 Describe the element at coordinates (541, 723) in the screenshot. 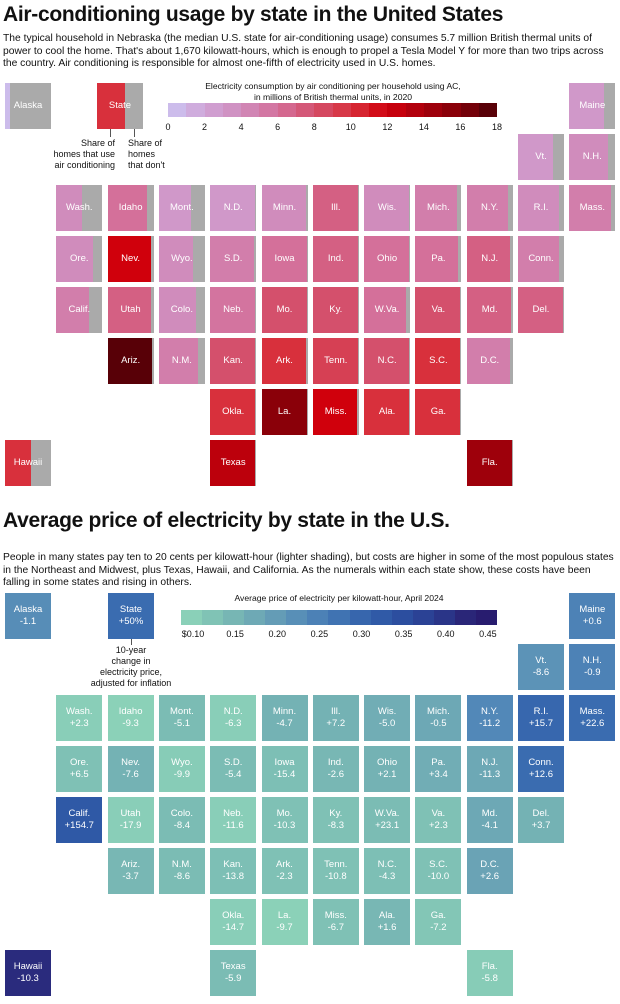

I see `price-change-value: +15.7` at that location.